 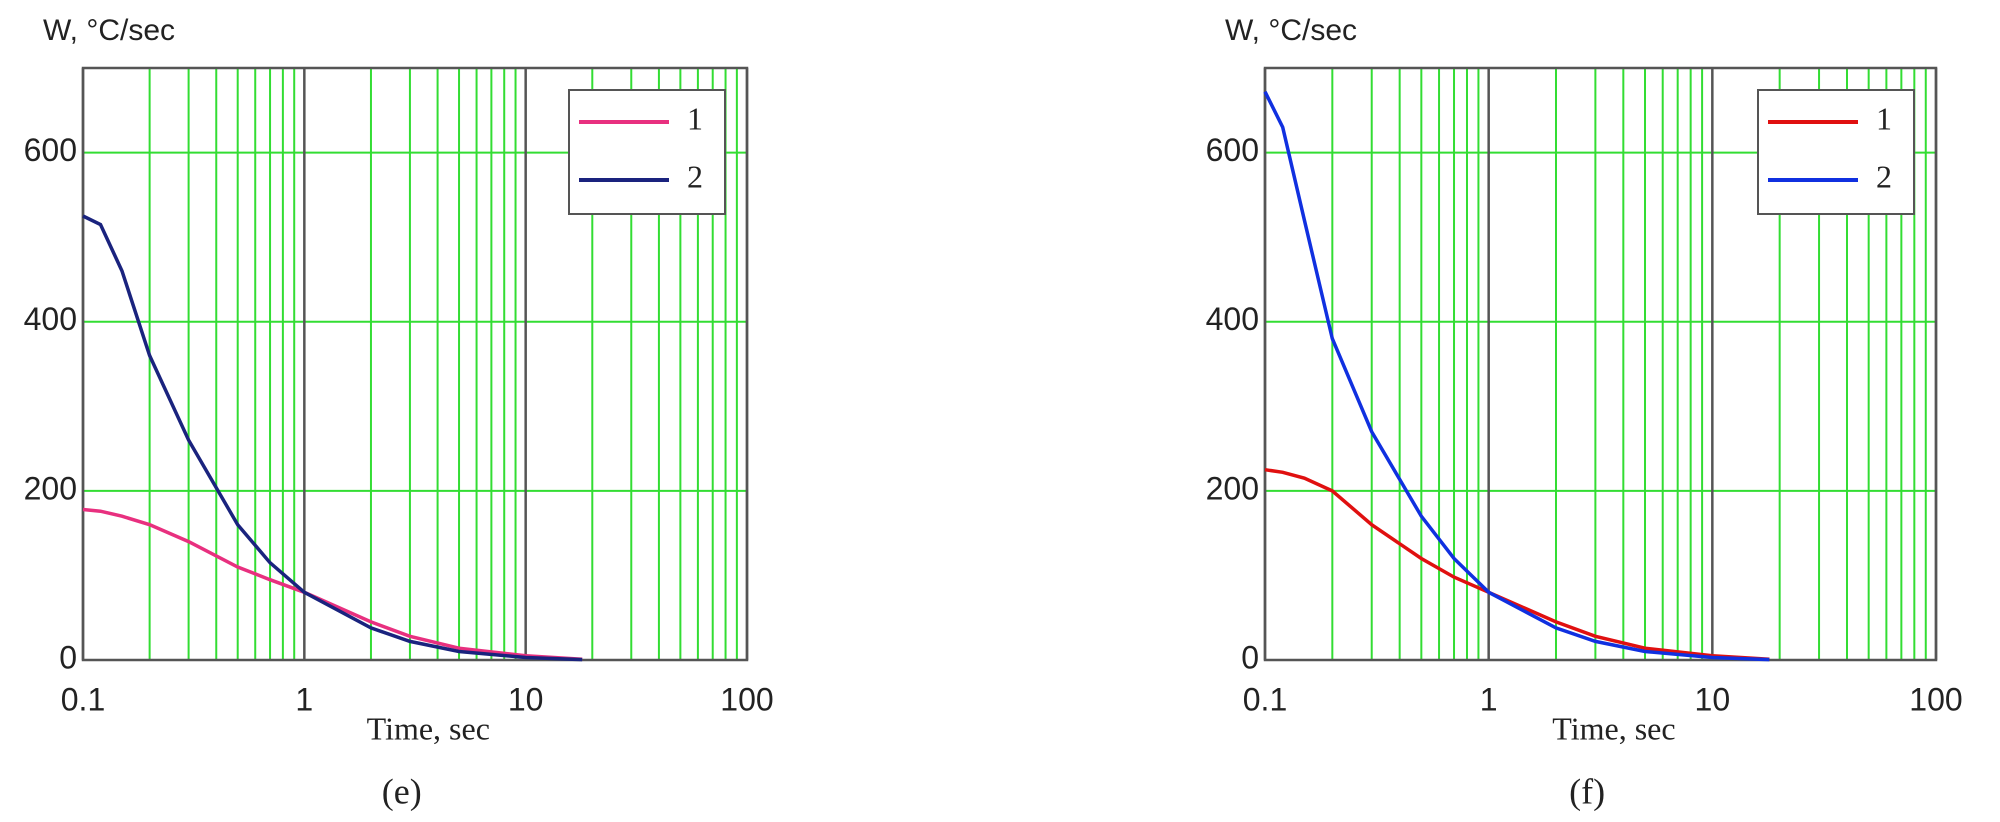 I want to click on caption: (f), so click(x=1587, y=791).